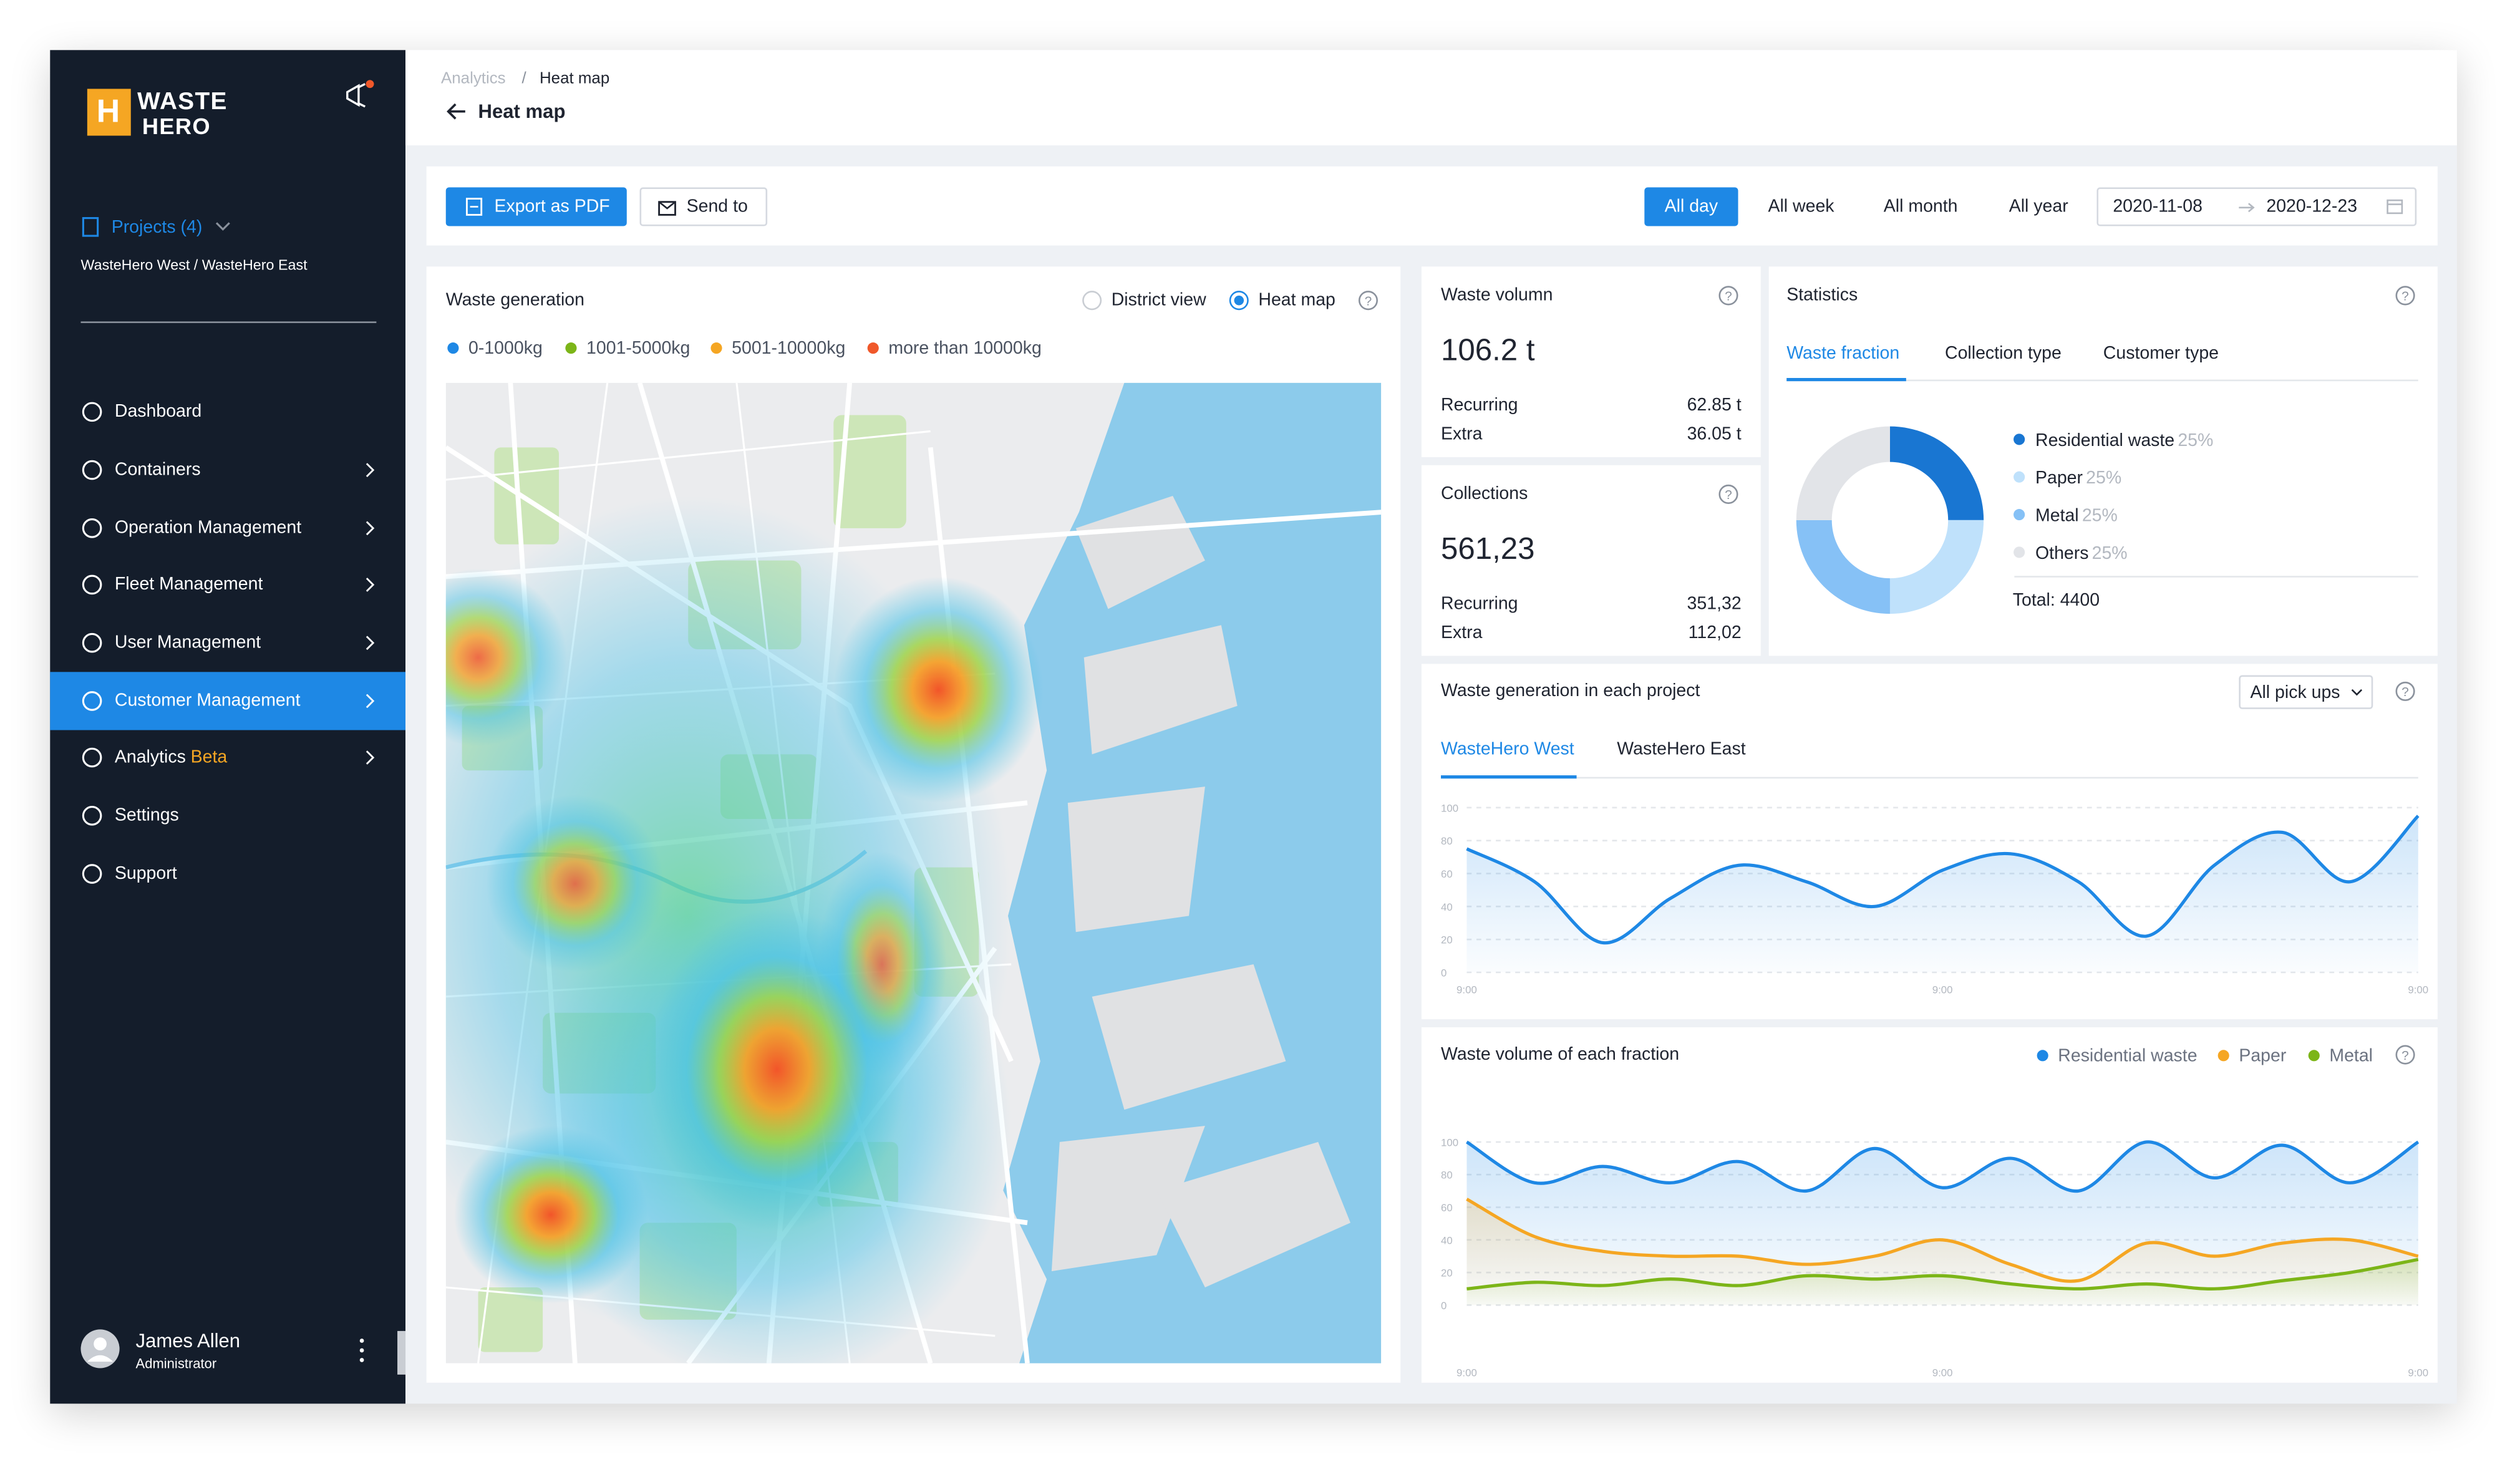 The image size is (2520, 1472). Describe the element at coordinates (552, 206) in the screenshot. I see `export-label: Export as PDF` at that location.